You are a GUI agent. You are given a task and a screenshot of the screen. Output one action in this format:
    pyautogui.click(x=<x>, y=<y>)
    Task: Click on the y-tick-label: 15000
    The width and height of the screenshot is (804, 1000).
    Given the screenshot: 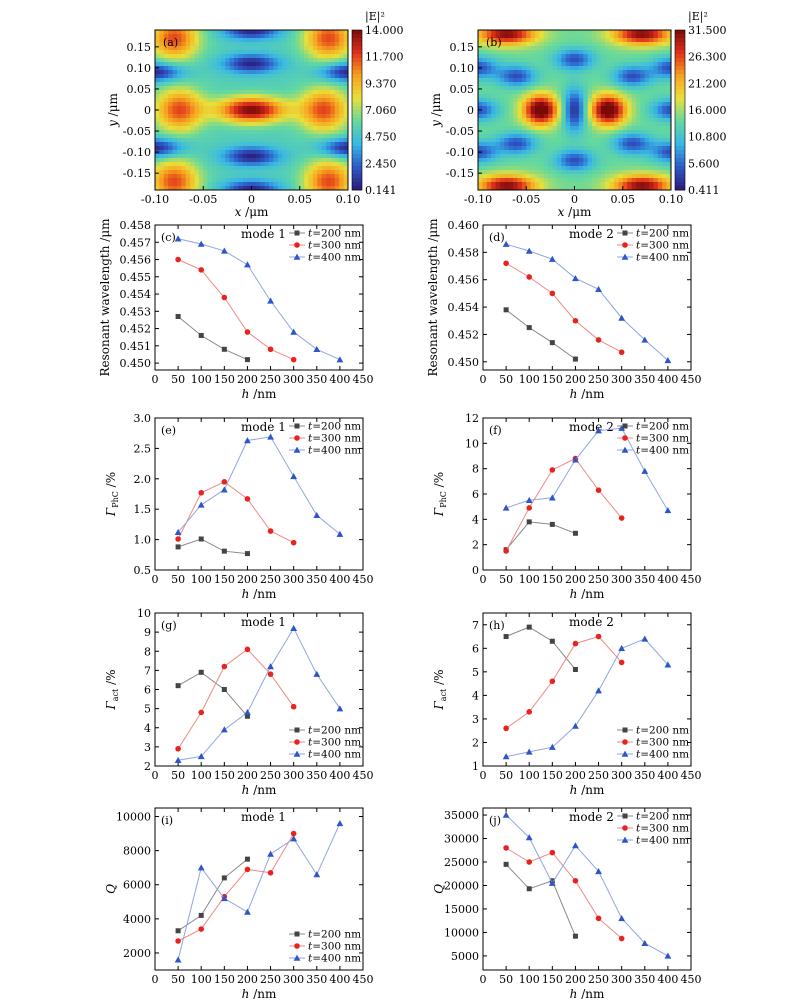 What is the action you would take?
    pyautogui.click(x=461, y=909)
    